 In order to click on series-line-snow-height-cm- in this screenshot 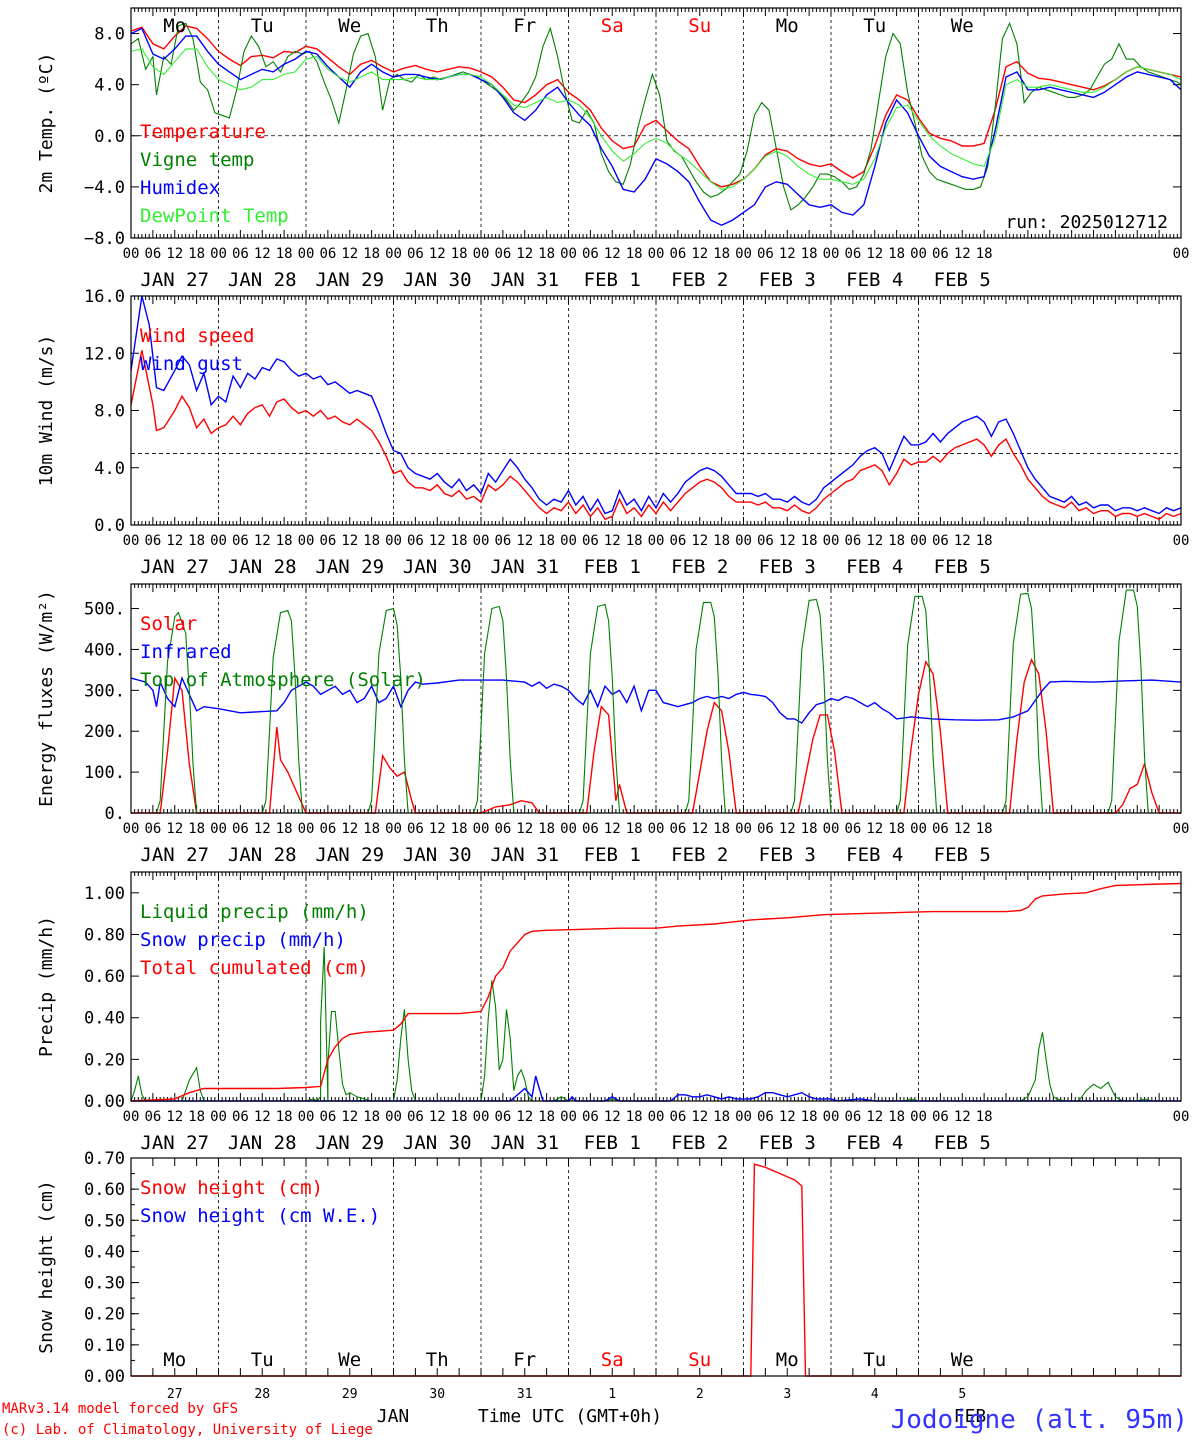, I will do `click(656, 1270)`.